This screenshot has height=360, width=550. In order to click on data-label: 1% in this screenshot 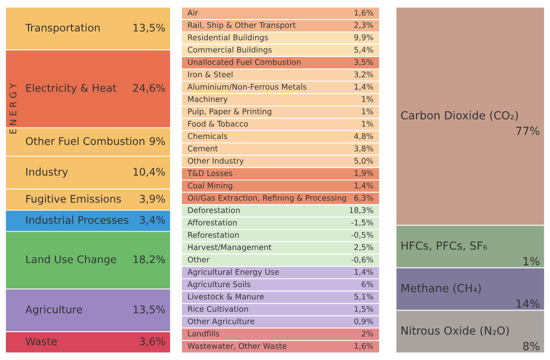, I will do `click(532, 261)`.